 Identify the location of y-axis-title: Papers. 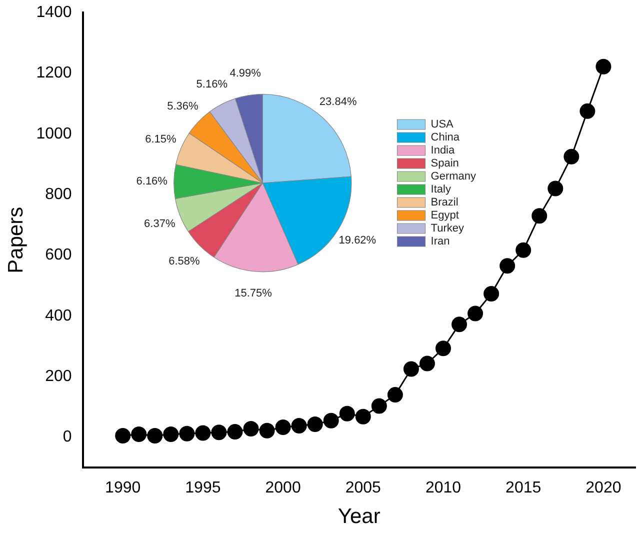
(16, 240).